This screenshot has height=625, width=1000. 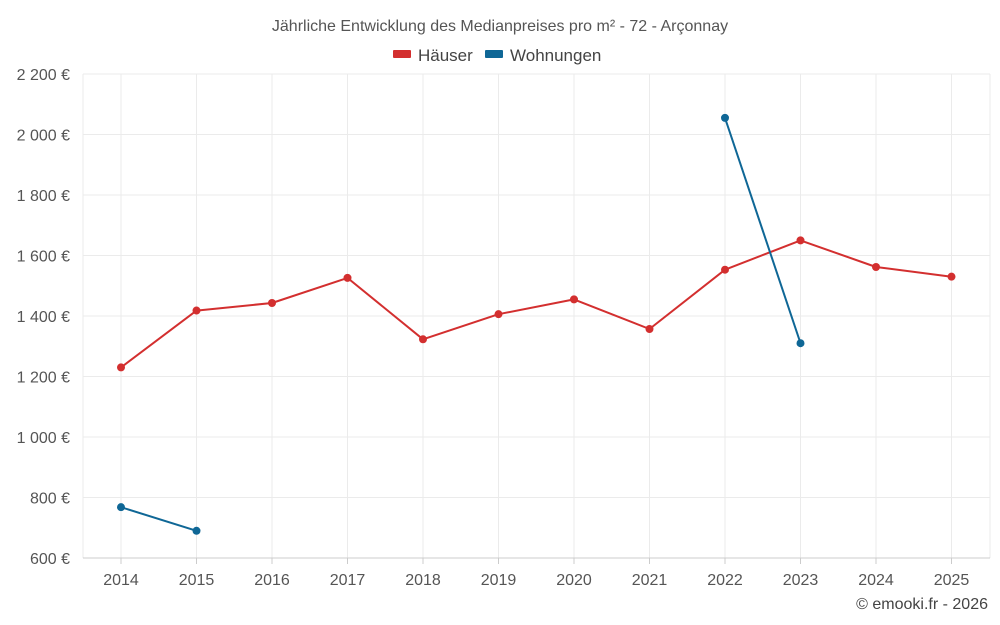 I want to click on data-point-haeuser-2025, so click(x=951, y=276).